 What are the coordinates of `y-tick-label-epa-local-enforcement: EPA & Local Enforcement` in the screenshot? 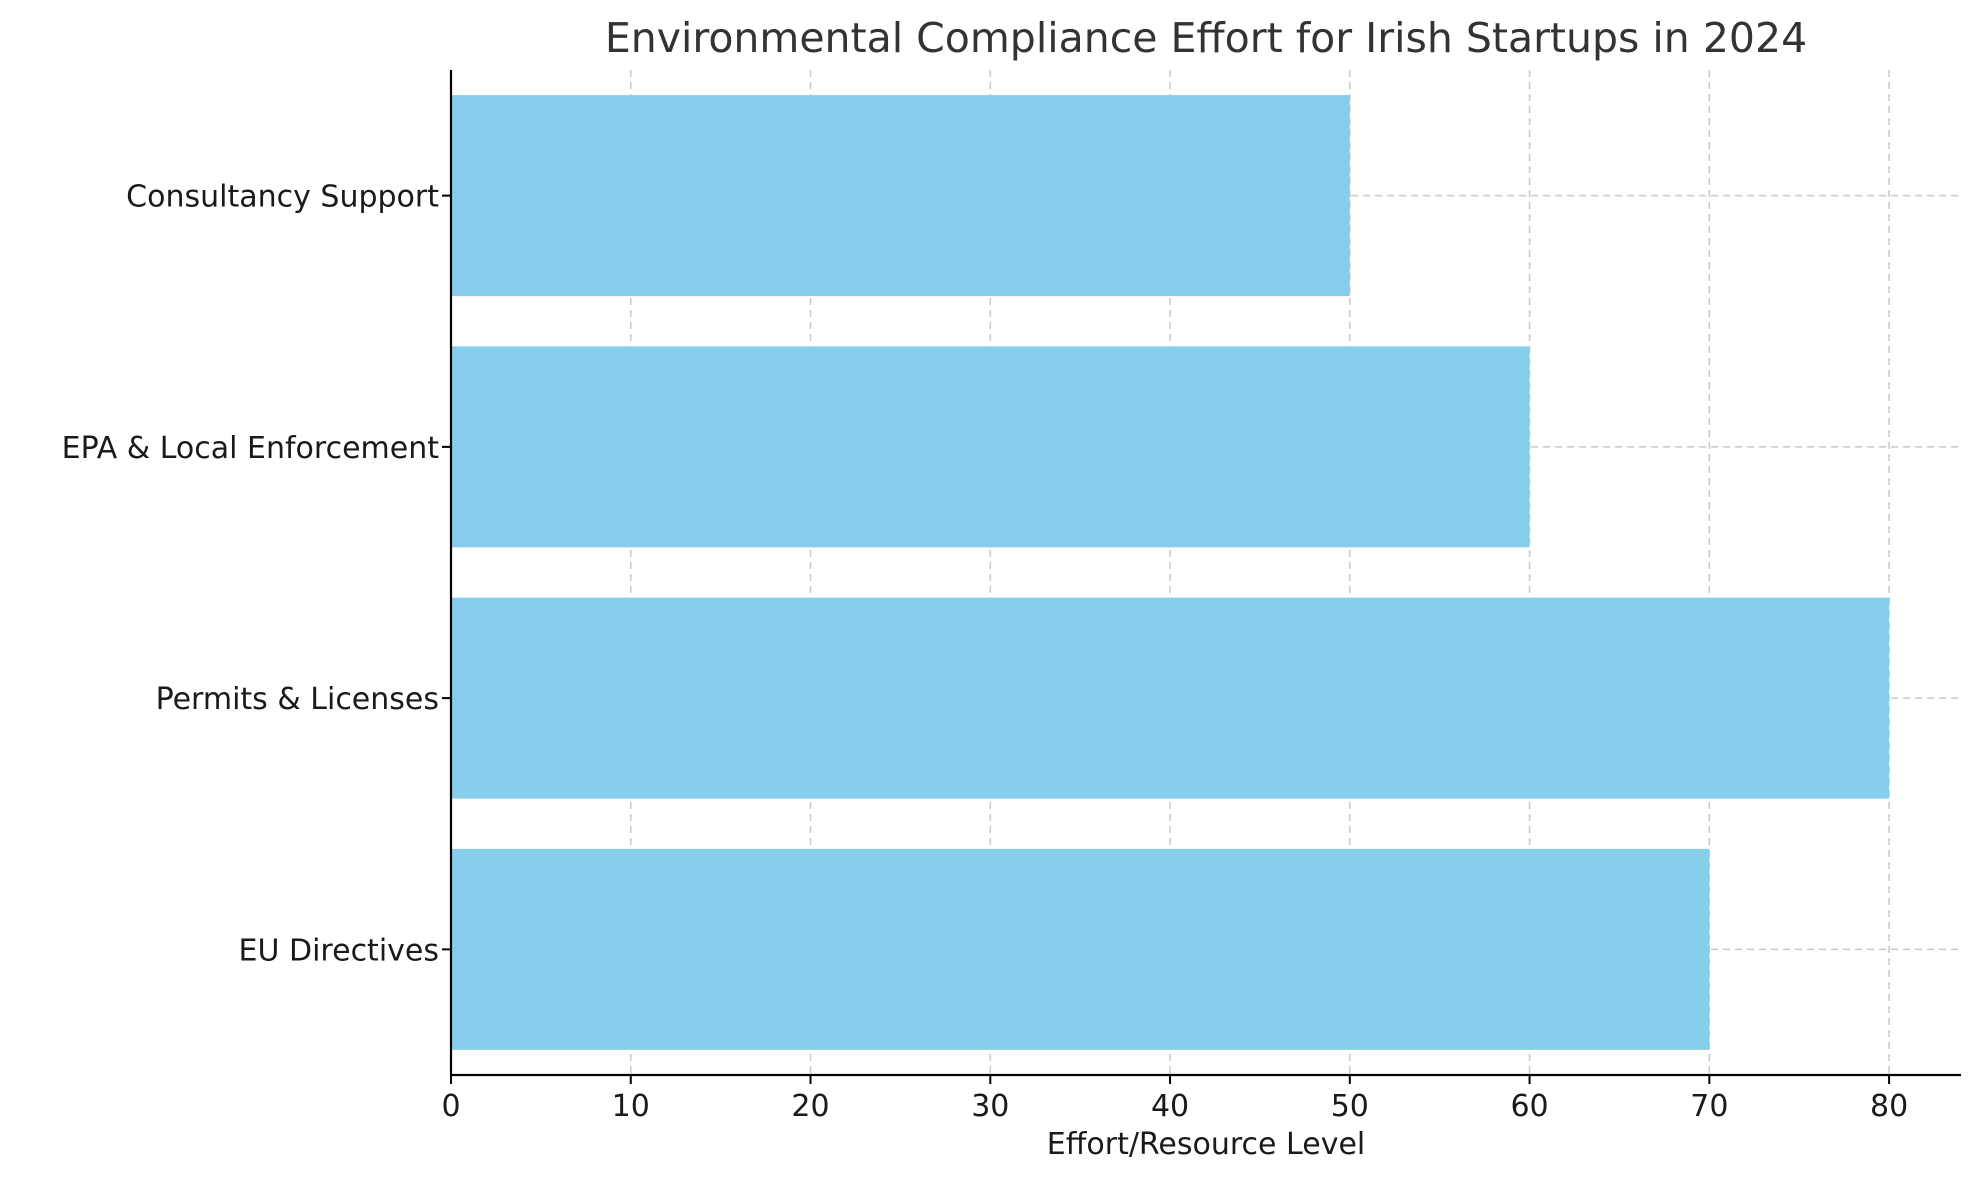 It's located at (251, 448).